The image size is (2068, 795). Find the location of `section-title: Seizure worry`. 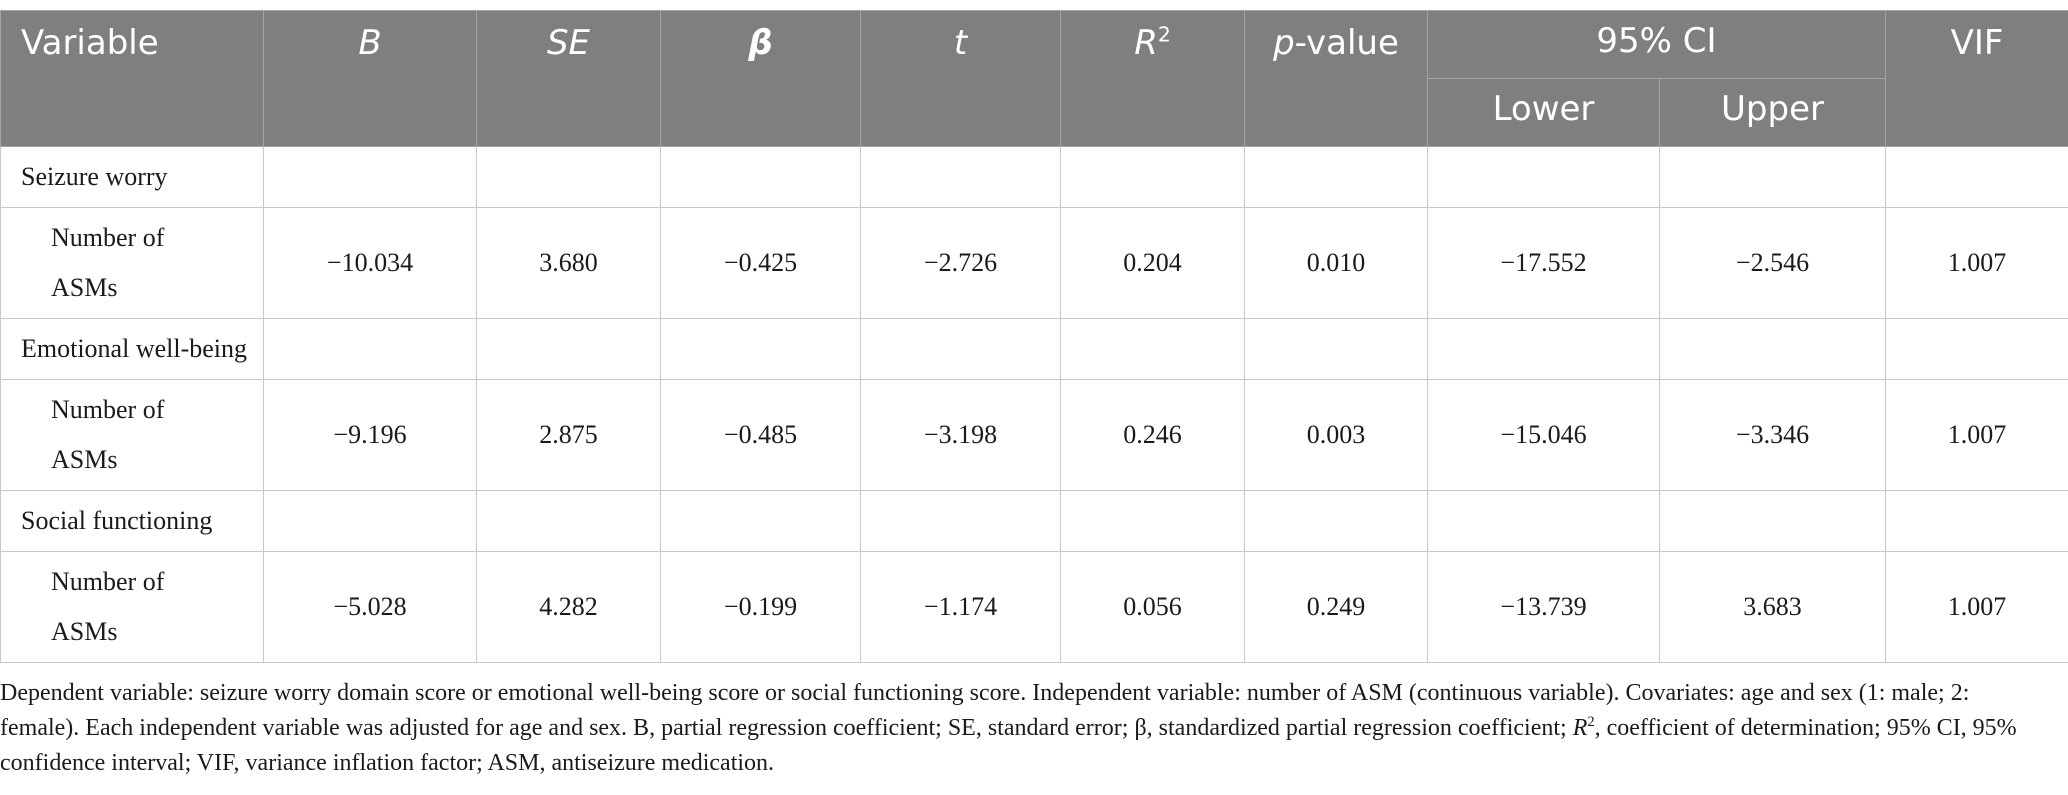

section-title: Seizure worry is located at coordinates (132, 177).